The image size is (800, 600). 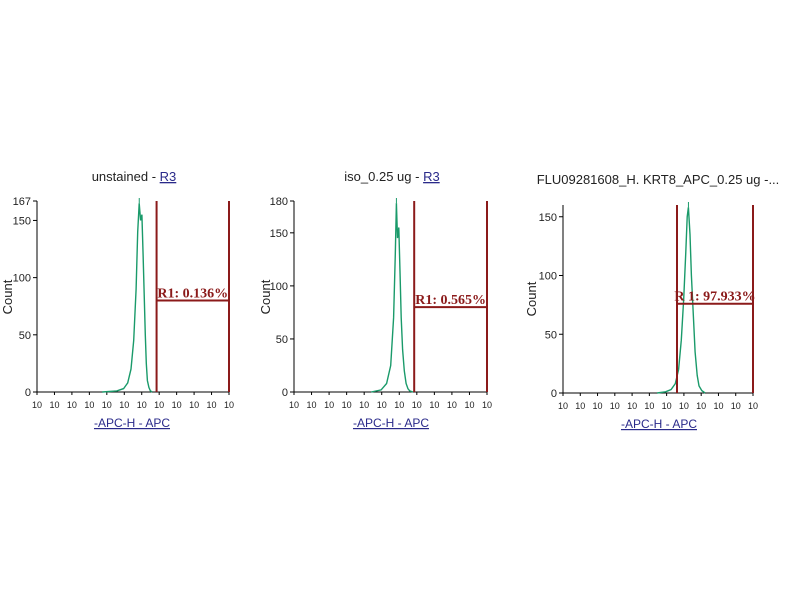 I want to click on panel-2-y-tick-label: 50, so click(x=282, y=340).